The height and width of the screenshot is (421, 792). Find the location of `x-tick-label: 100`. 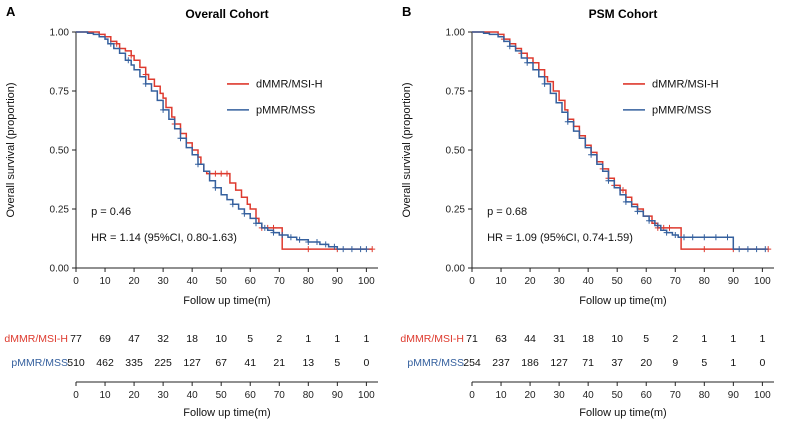

x-tick-label: 100 is located at coordinates (762, 281).